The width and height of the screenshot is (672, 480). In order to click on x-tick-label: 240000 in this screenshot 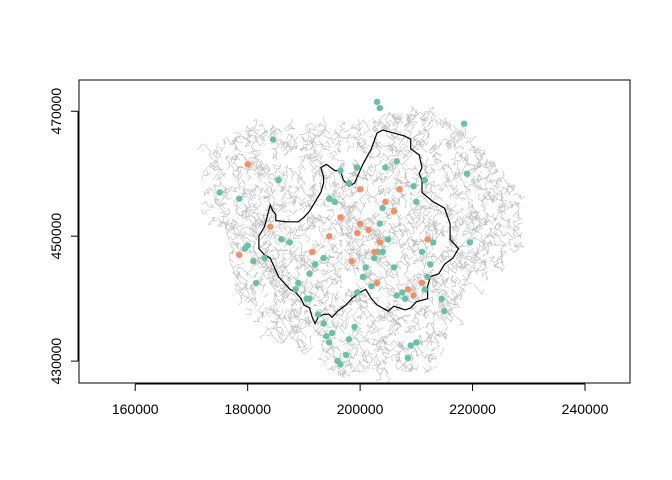, I will do `click(585, 409)`.